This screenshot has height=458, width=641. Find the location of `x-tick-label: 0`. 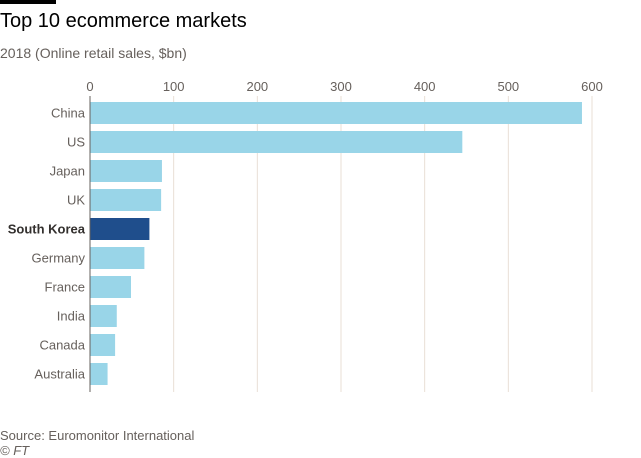

x-tick-label: 0 is located at coordinates (89, 86).